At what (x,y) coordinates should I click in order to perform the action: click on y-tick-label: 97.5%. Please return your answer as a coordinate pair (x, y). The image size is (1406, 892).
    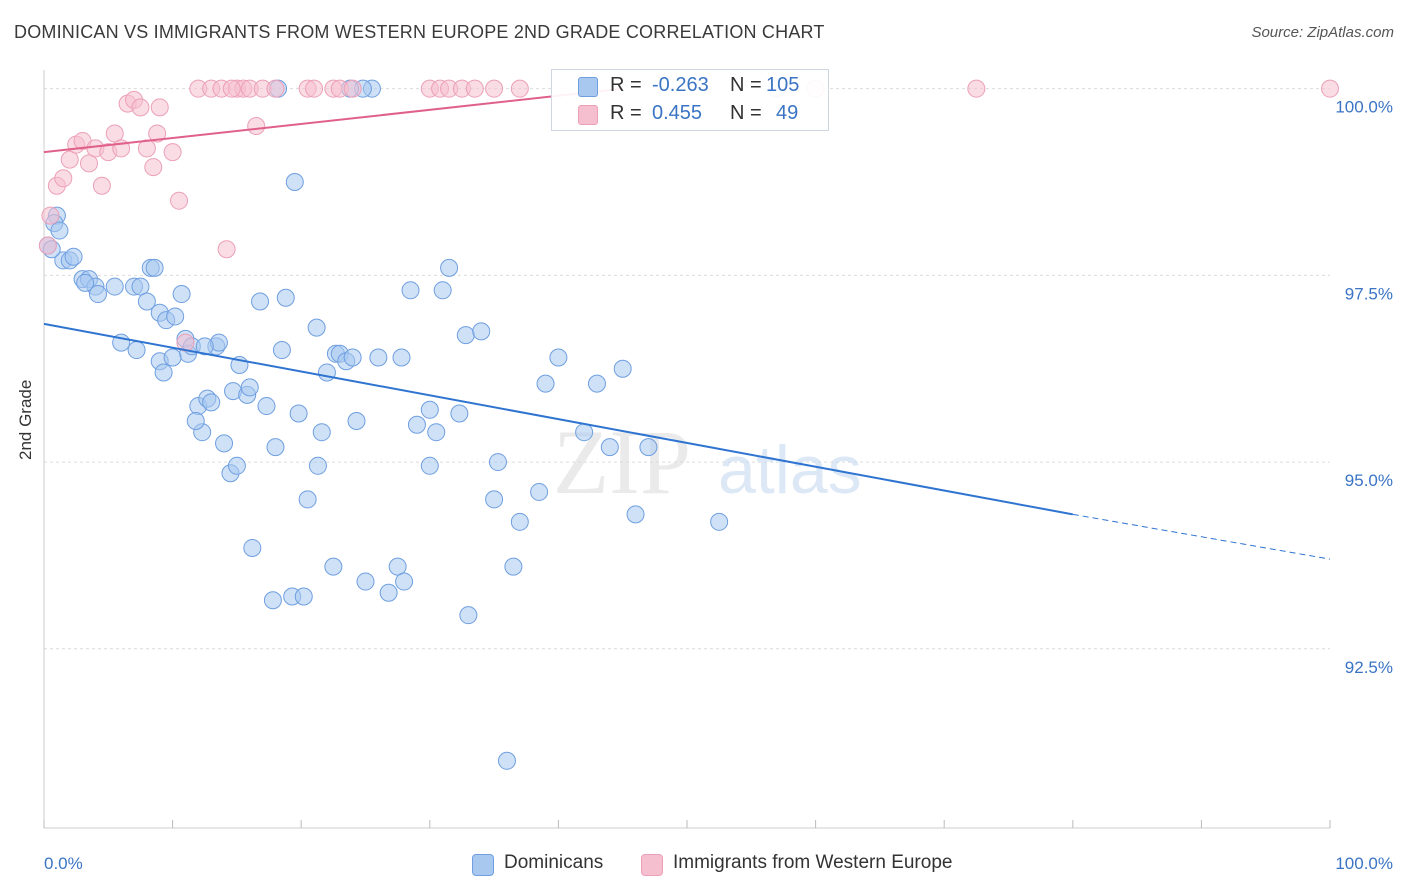
    Looking at the image, I should click on (1369, 293).